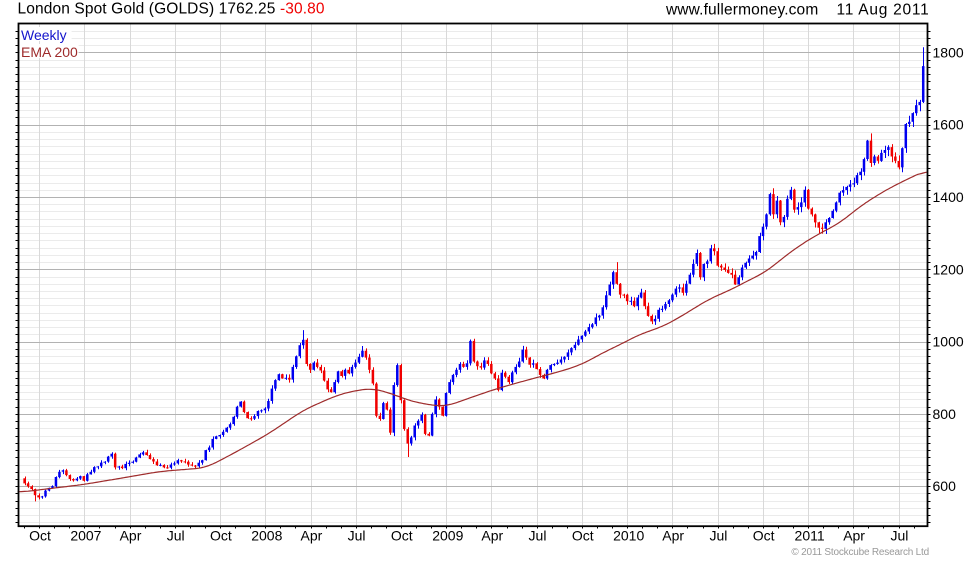 The height and width of the screenshot is (565, 980). What do you see at coordinates (266, 536) in the screenshot?
I see `svg-text: 2008` at bounding box center [266, 536].